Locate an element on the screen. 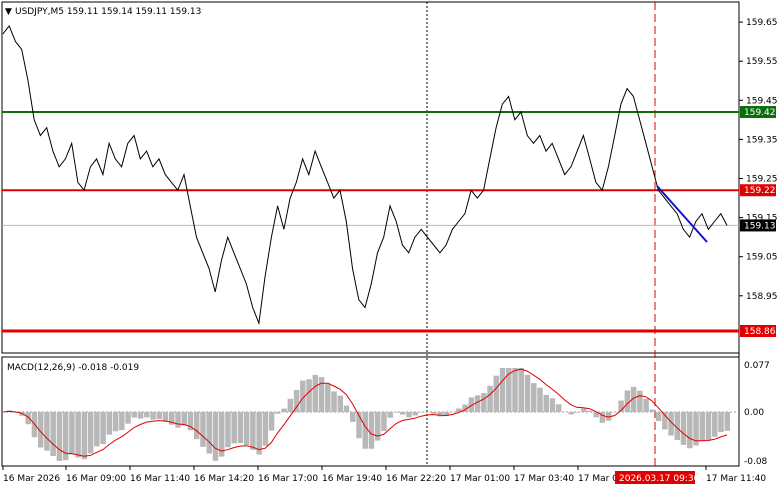 The height and width of the screenshot is (489, 781). time-label: 16 Mar 22:20 is located at coordinates (416, 479).